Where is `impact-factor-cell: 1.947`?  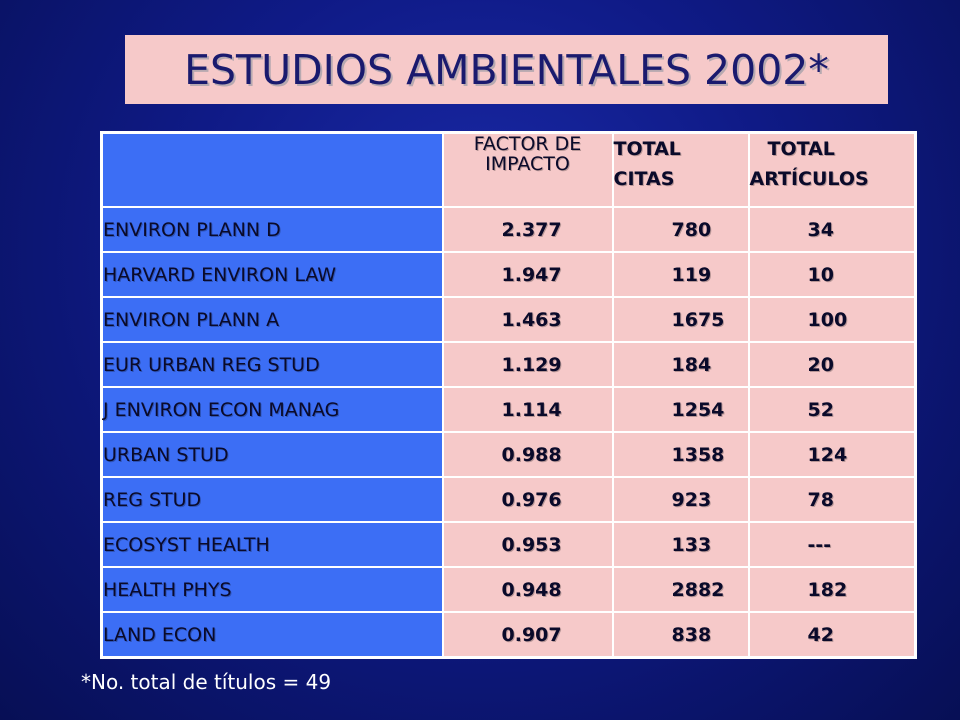
impact-factor-cell: 1.947 is located at coordinates (527, 274).